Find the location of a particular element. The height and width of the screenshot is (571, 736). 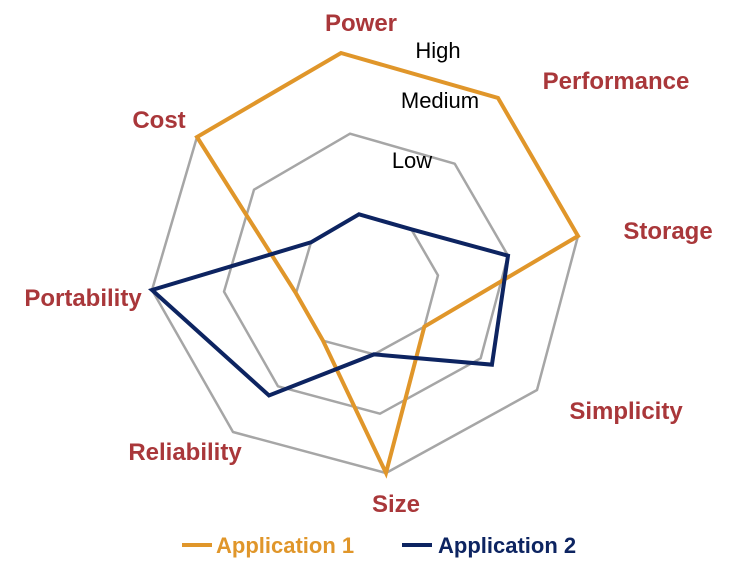

axis-label-storage: Storage is located at coordinates (667, 231).